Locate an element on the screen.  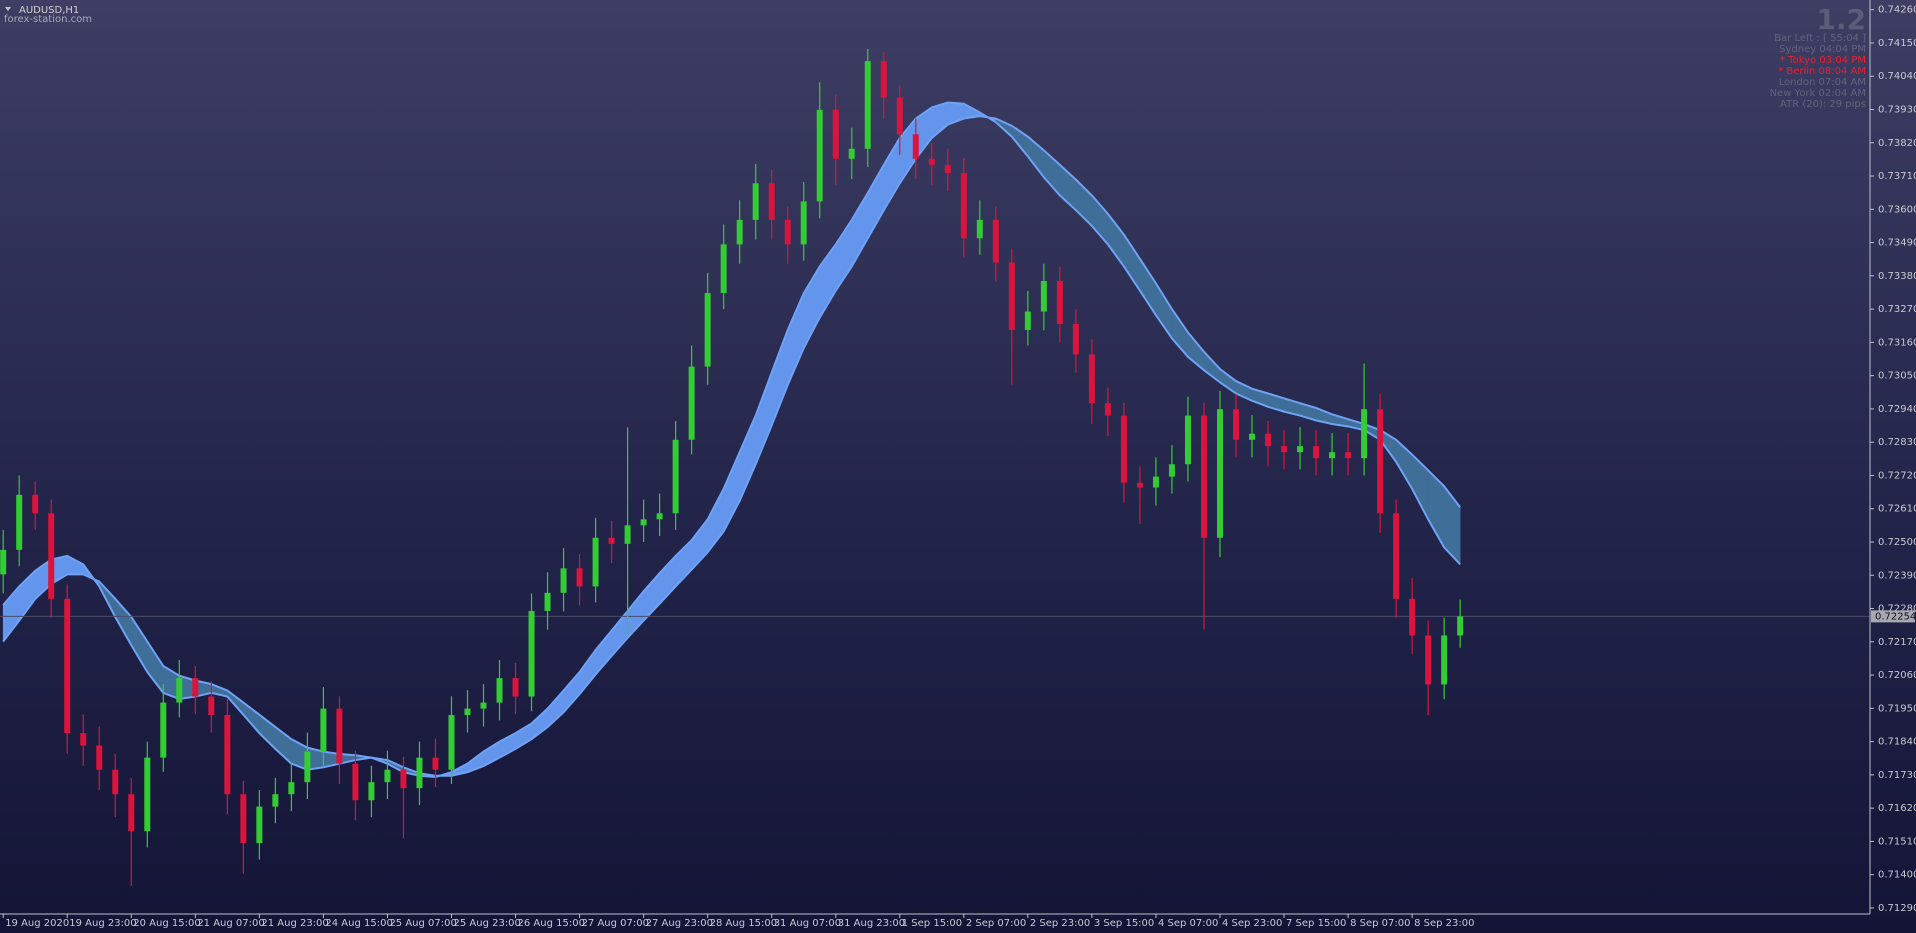
y-tick-label: 0.71730 is located at coordinates (1897, 775).